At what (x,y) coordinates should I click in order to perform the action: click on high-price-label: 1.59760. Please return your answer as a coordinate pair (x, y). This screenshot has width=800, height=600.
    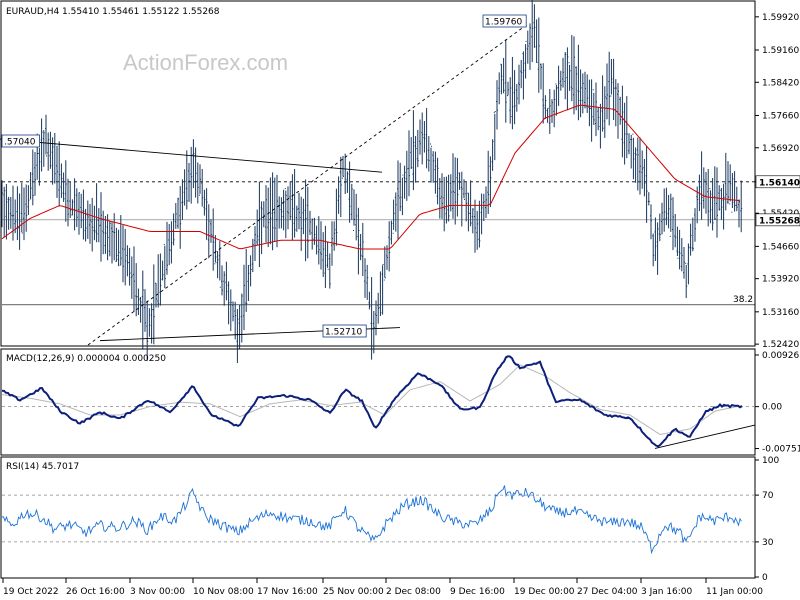
    Looking at the image, I should click on (503, 23).